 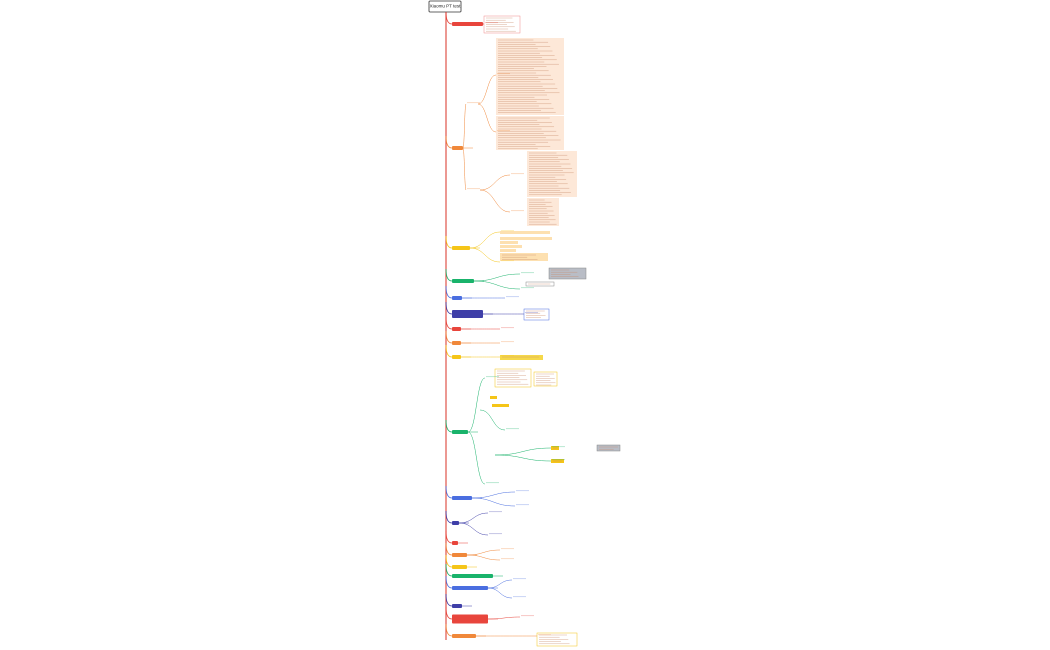 I want to click on root-title: Xiaomu PT test, so click(x=445, y=6).